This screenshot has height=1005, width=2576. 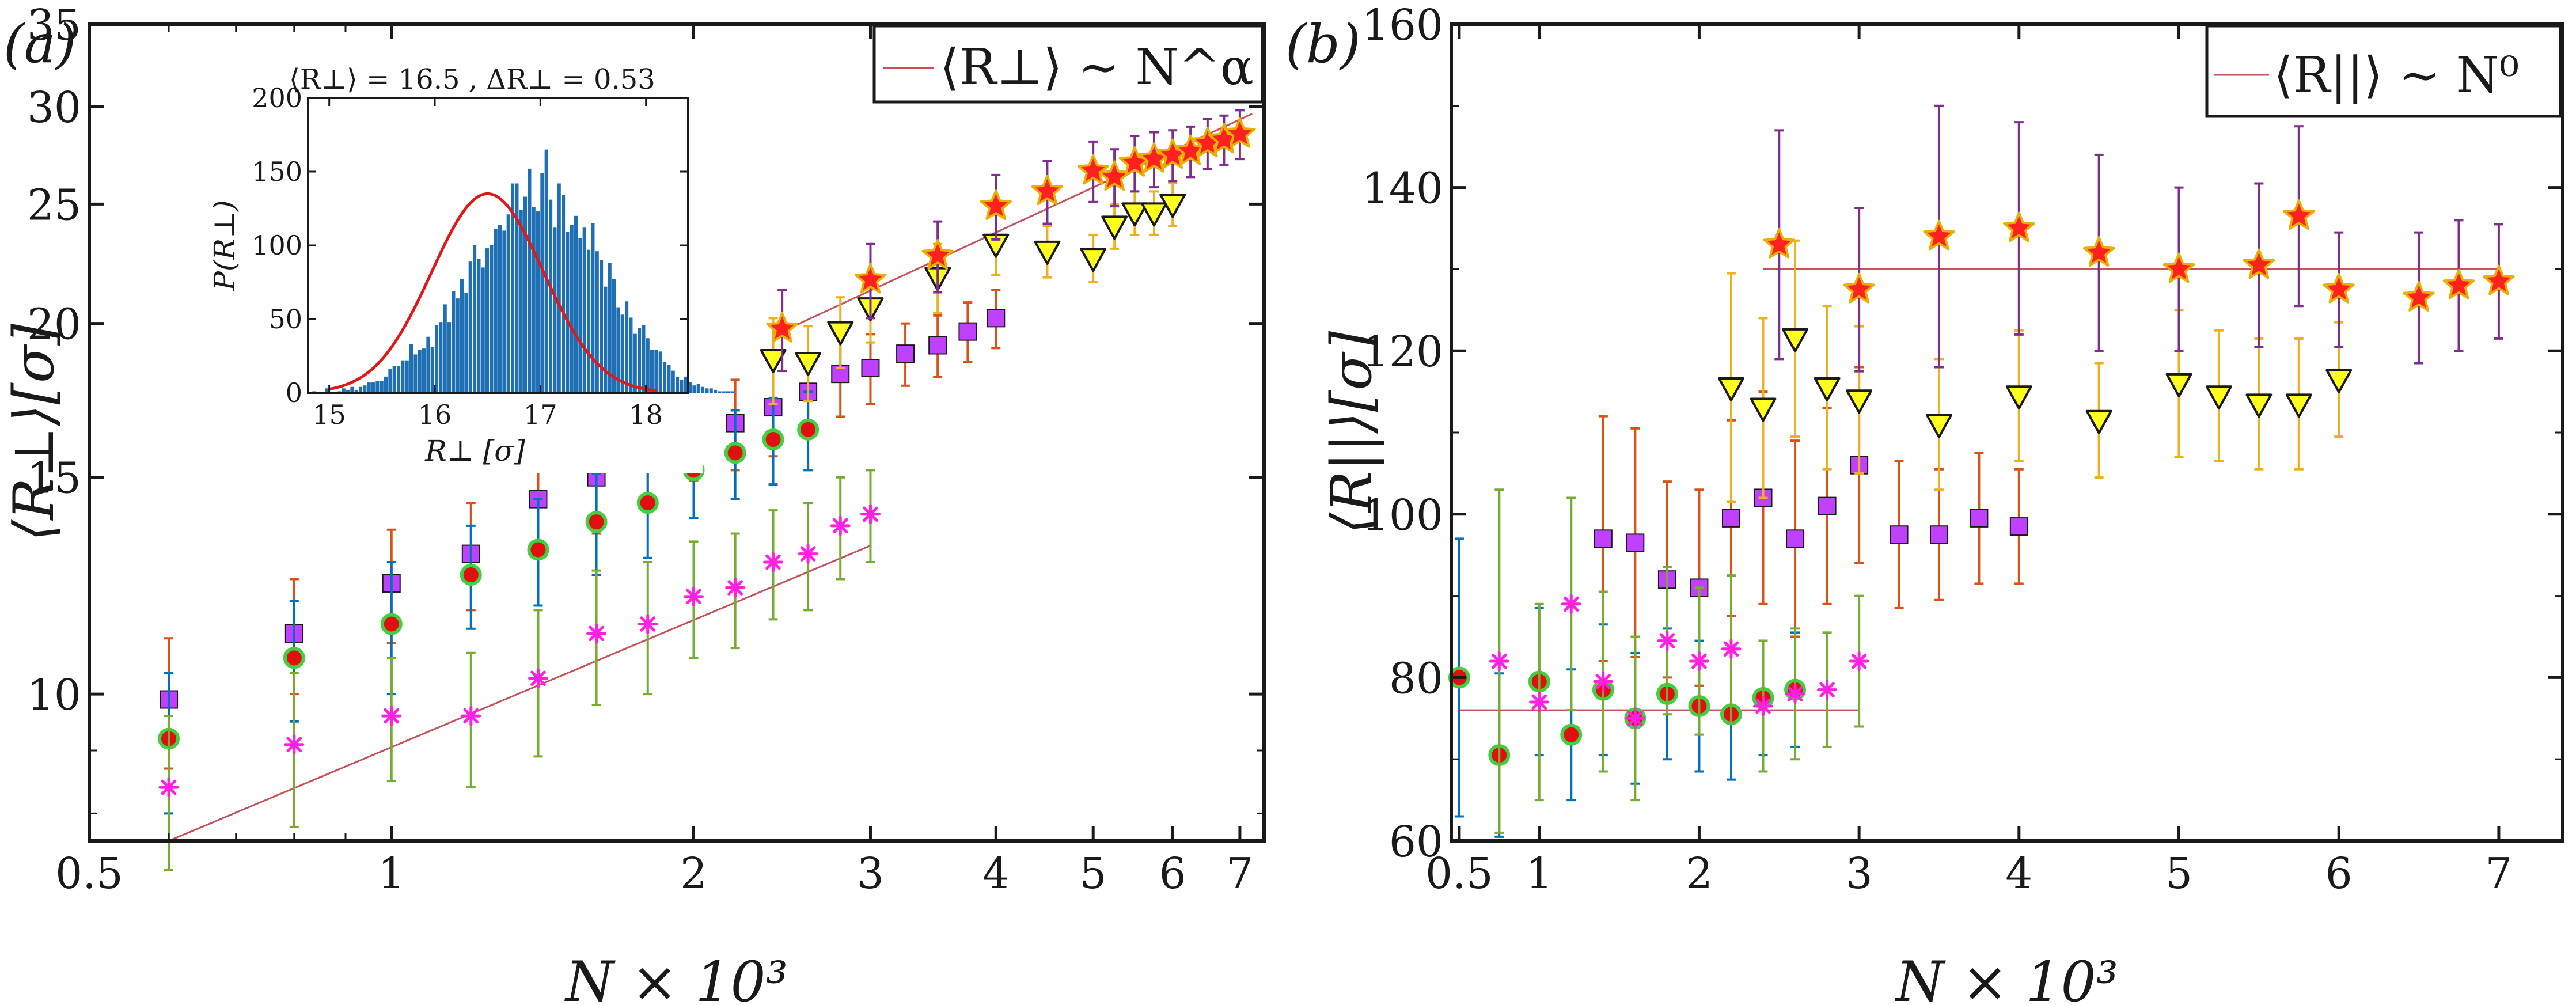 What do you see at coordinates (1860, 873) in the screenshot?
I see `x-tick-label: 3` at bounding box center [1860, 873].